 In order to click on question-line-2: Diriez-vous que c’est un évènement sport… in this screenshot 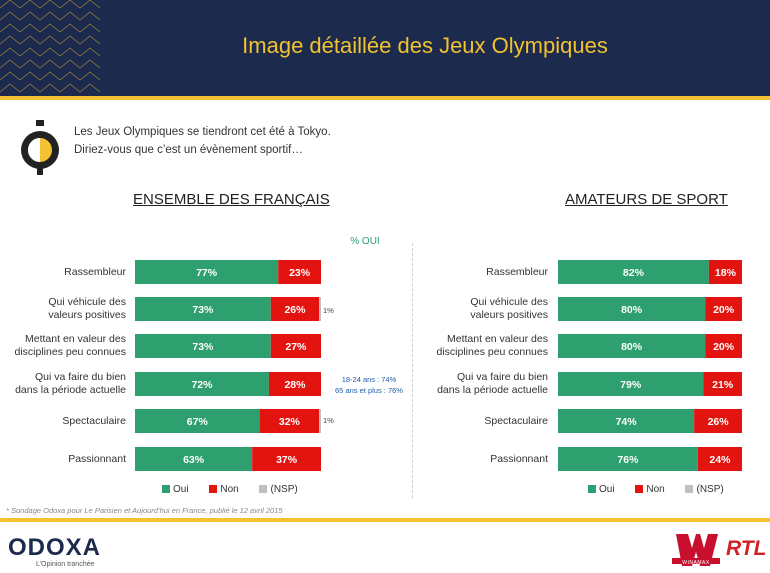, I will do `click(188, 150)`.